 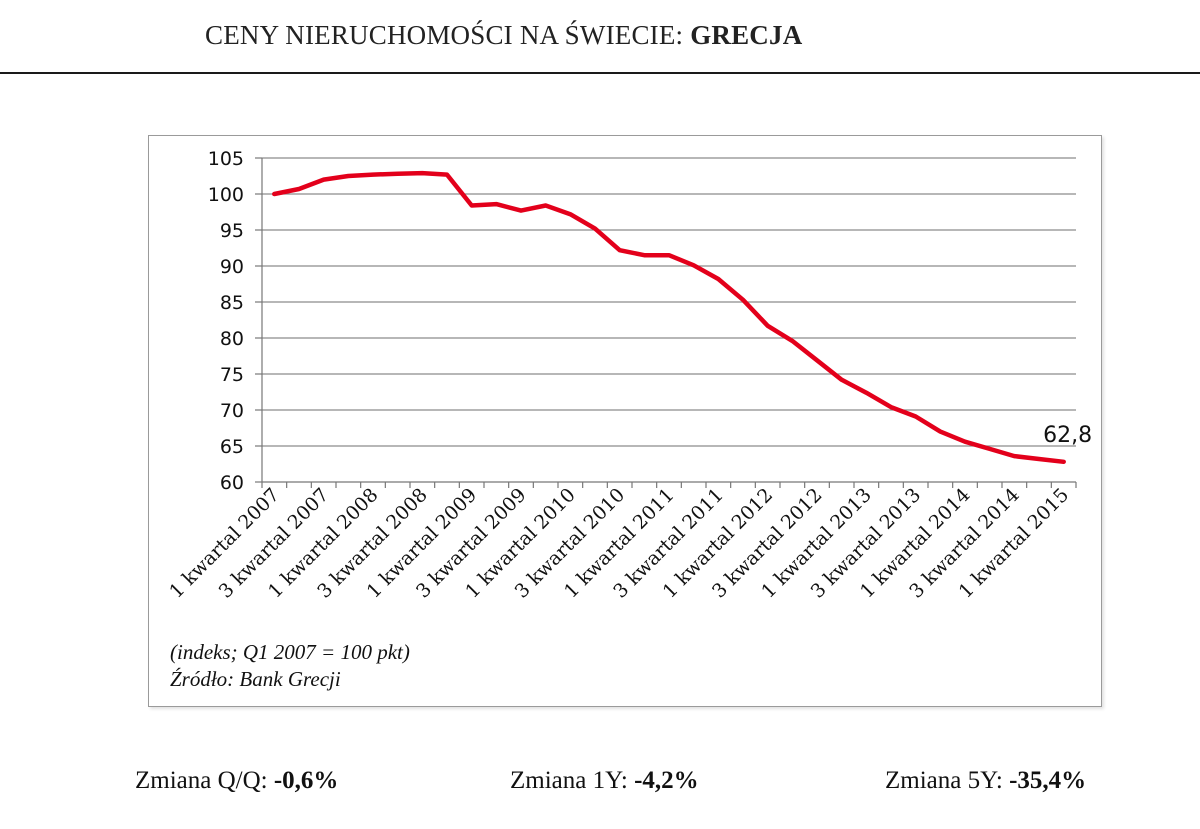 I want to click on page-title: CENY NIERUCHOMOŚCI NA ŚWIECIE: GRECJA, so click(x=503, y=35).